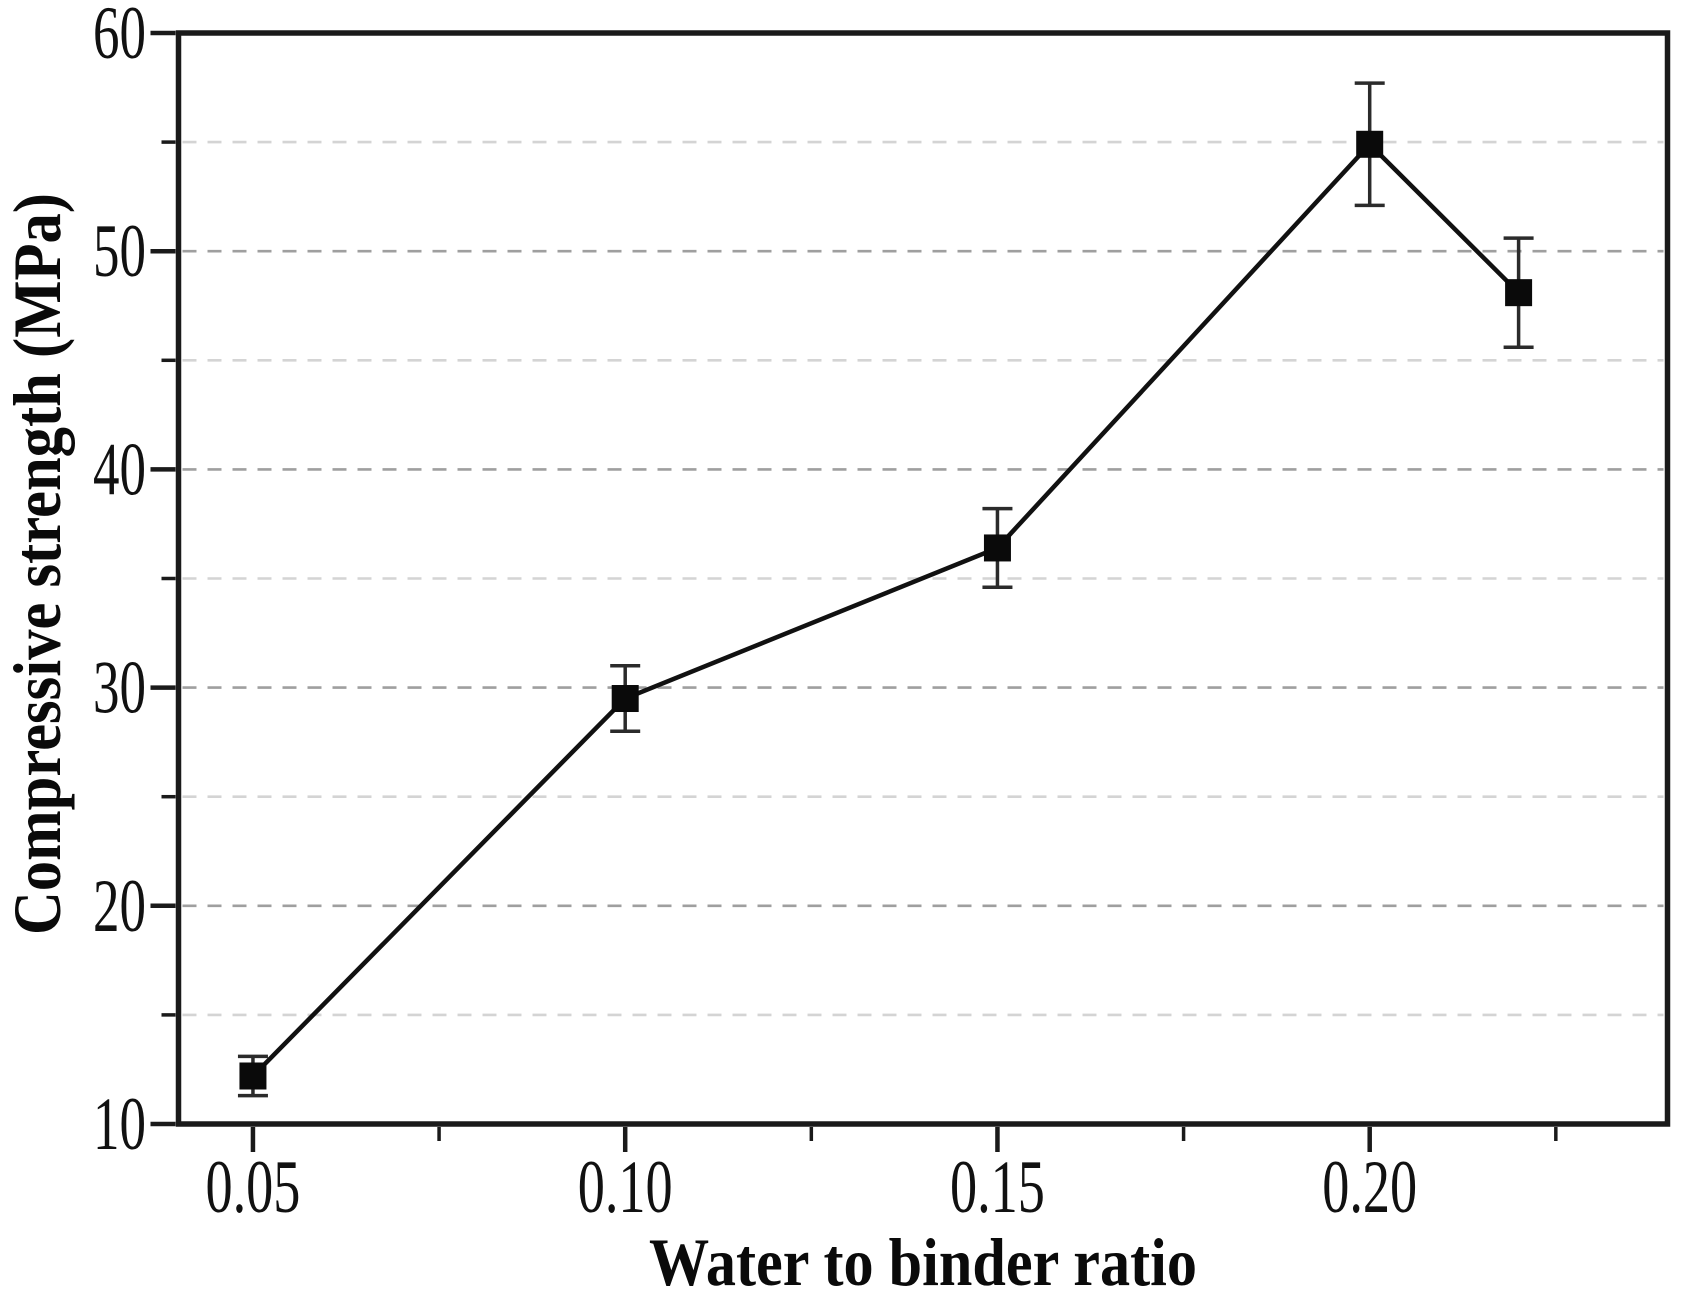 This screenshot has height=1308, width=1689. Describe the element at coordinates (119, 37) in the screenshot. I see `y-tick-label: 60` at that location.